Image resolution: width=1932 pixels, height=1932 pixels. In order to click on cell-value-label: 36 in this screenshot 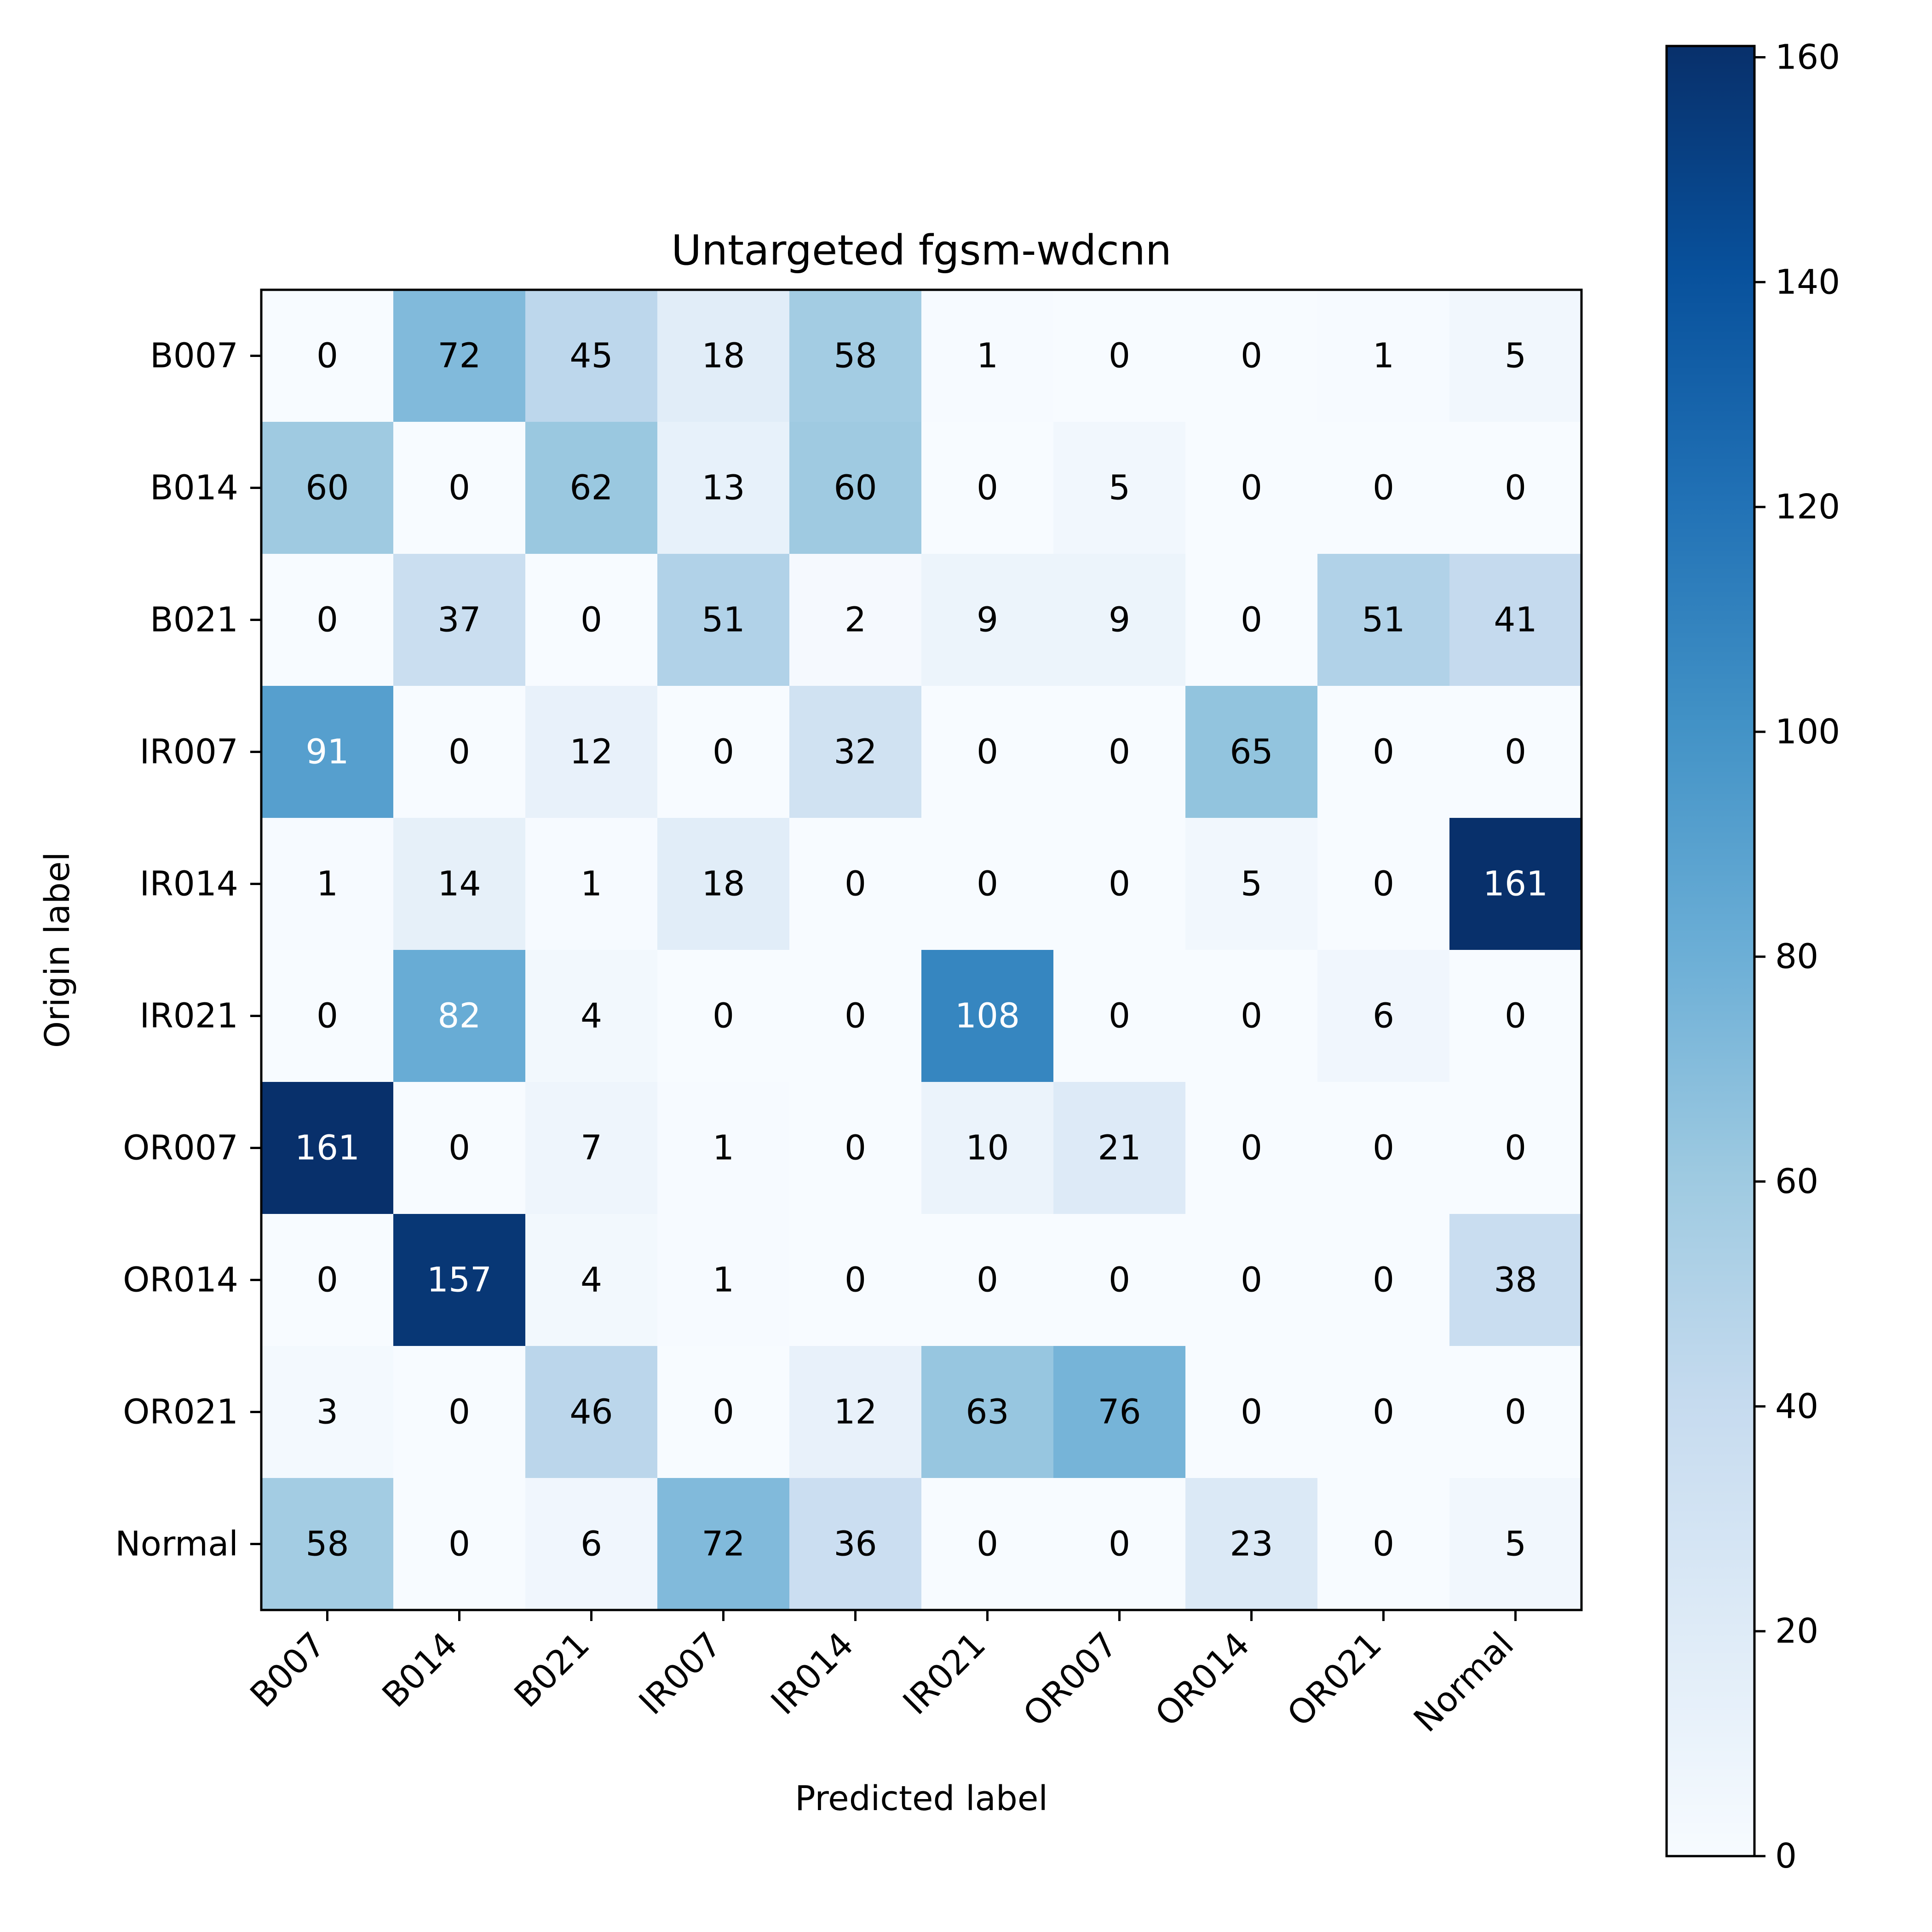, I will do `click(855, 1544)`.